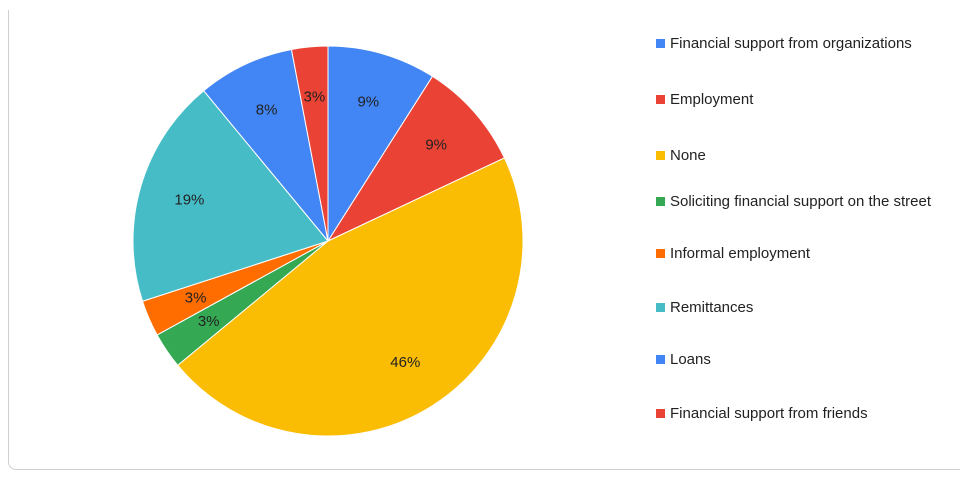 This screenshot has width=960, height=481. I want to click on legend-label: Loans, so click(690, 359).